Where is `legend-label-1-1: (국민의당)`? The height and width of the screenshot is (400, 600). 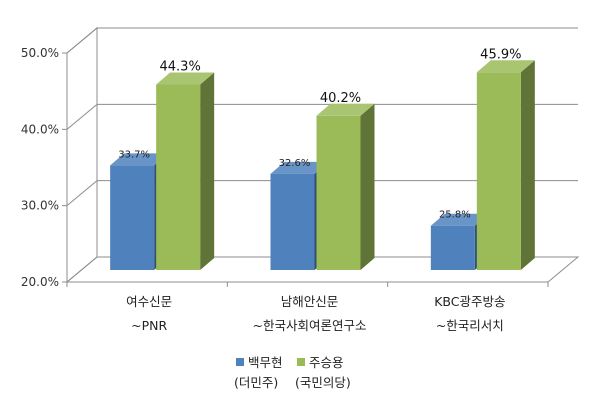 legend-label-1-1: (국민의당) is located at coordinates (323, 382).